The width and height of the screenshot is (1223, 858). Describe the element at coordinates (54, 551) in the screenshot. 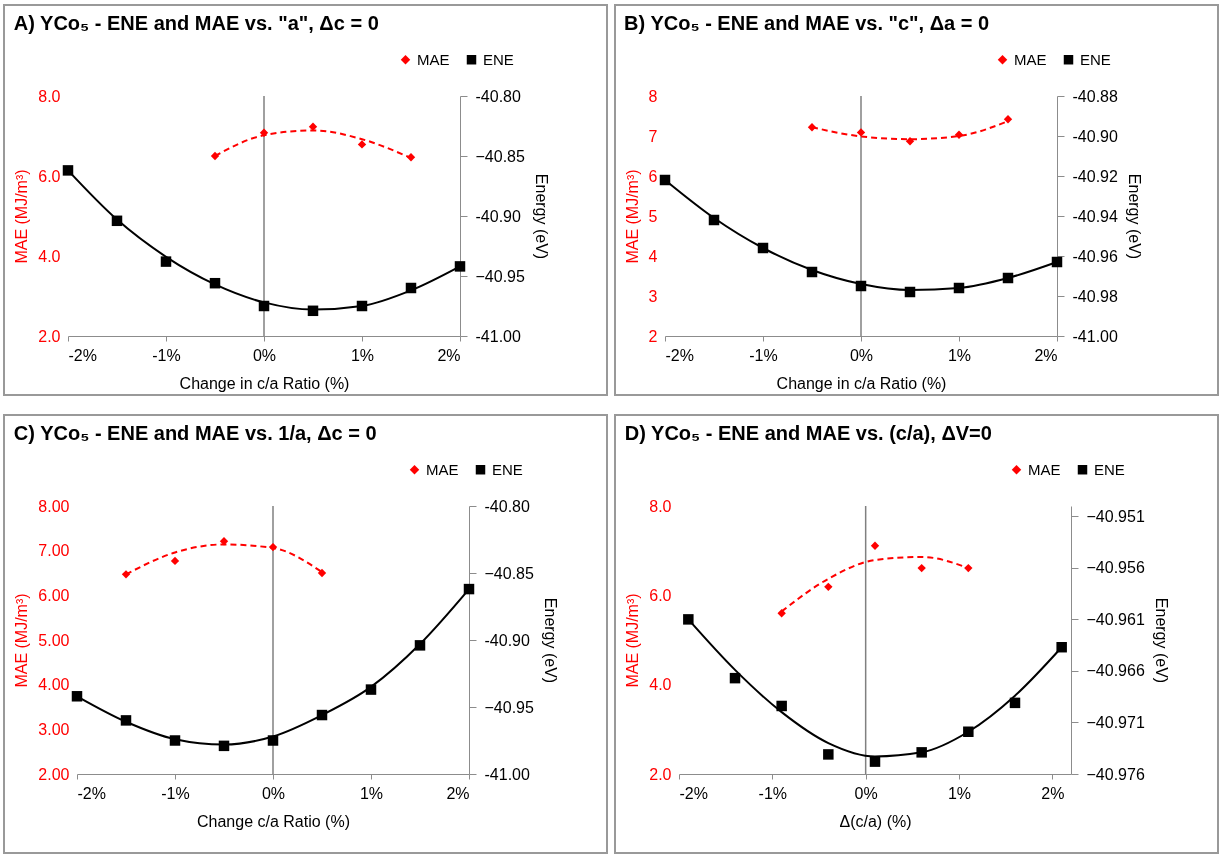

I see `y-tick-label: 7.00` at that location.